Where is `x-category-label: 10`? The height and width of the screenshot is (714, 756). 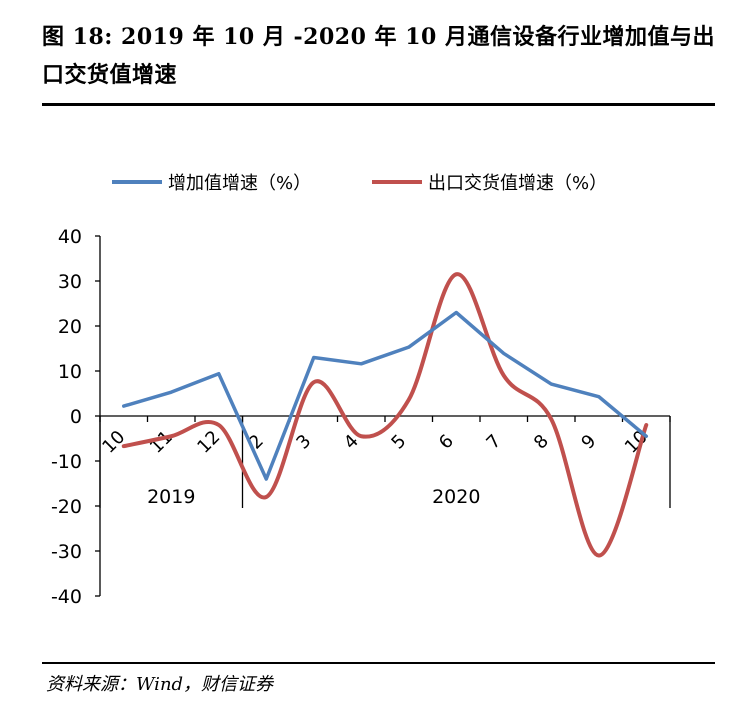 x-category-label: 10 is located at coordinates (113, 442).